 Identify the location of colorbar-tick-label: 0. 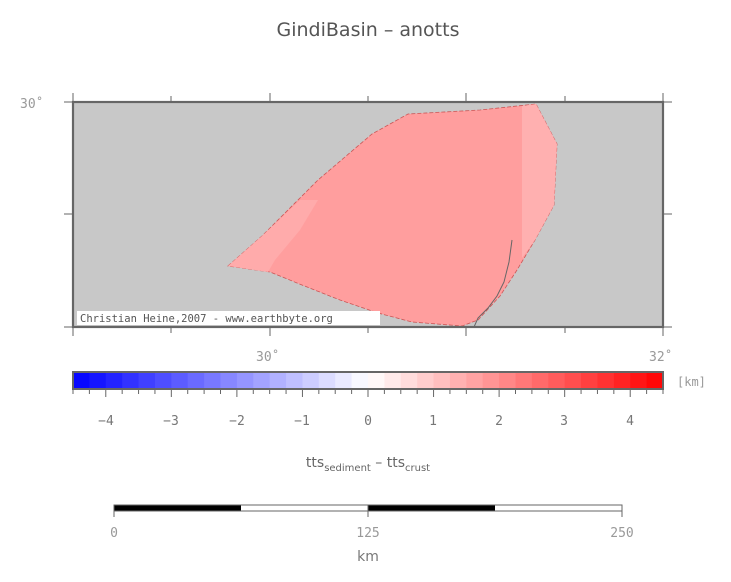
(368, 421).